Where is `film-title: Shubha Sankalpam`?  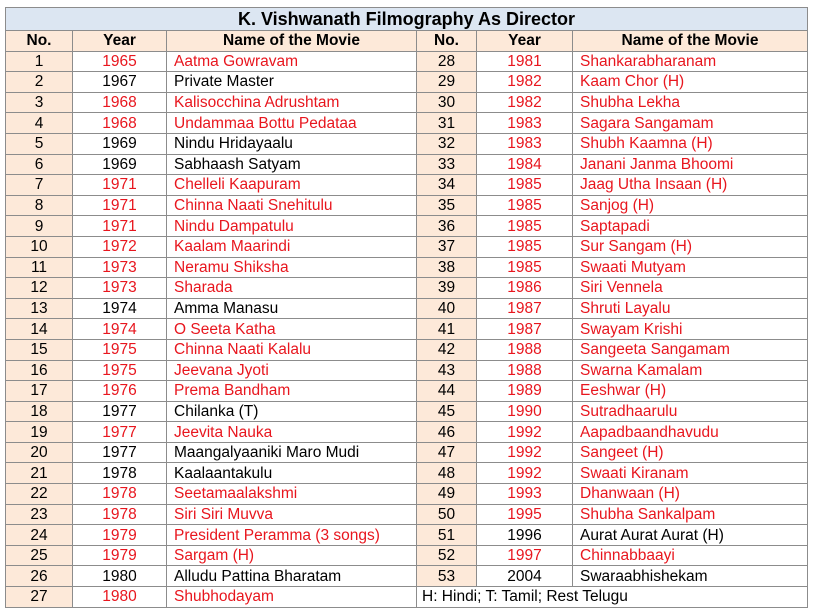 film-title: Shubha Sankalpam is located at coordinates (690, 514).